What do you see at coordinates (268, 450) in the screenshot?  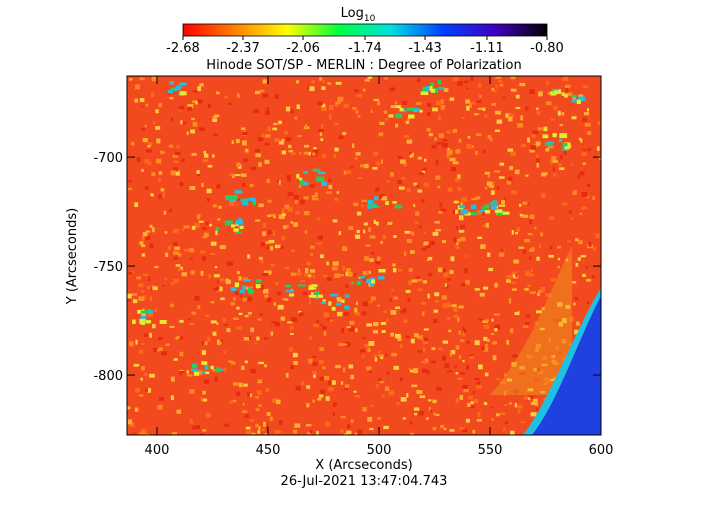 I see `x-tick-label: 450` at bounding box center [268, 450].